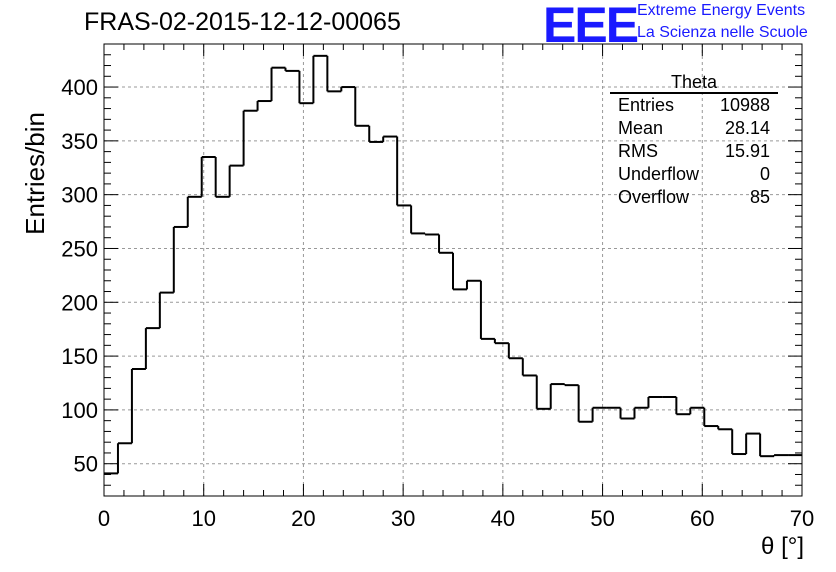 This screenshot has height=572, width=836. Describe the element at coordinates (35, 173) in the screenshot. I see `y-axis-label: Entries/bin` at that location.